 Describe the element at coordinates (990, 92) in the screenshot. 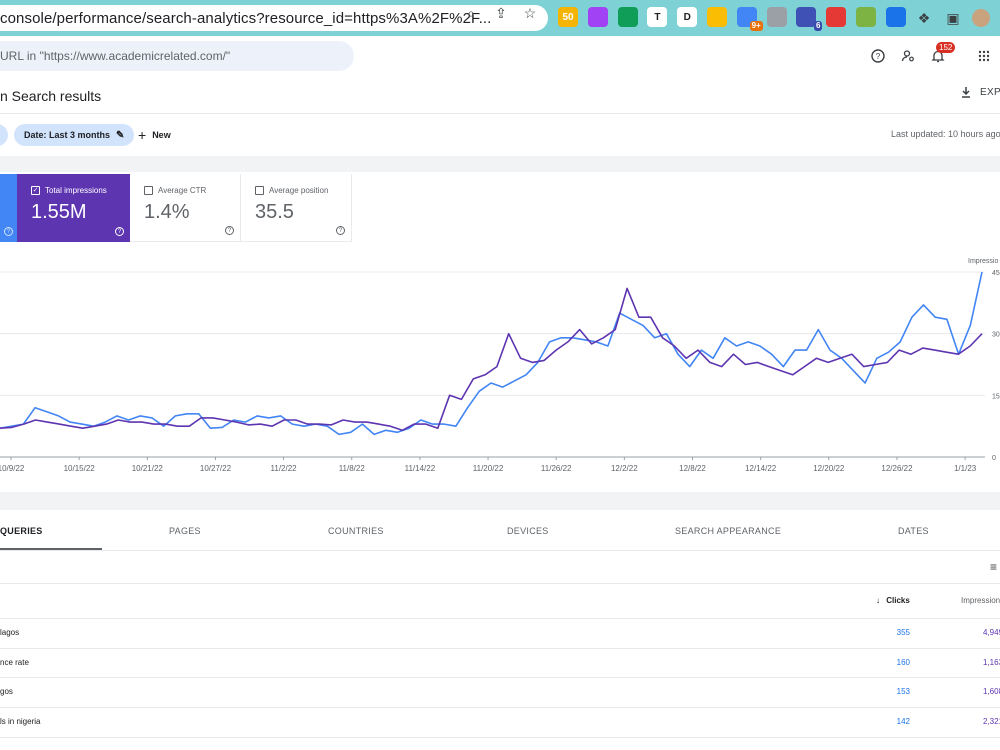

I see `export-label: EXPO` at that location.